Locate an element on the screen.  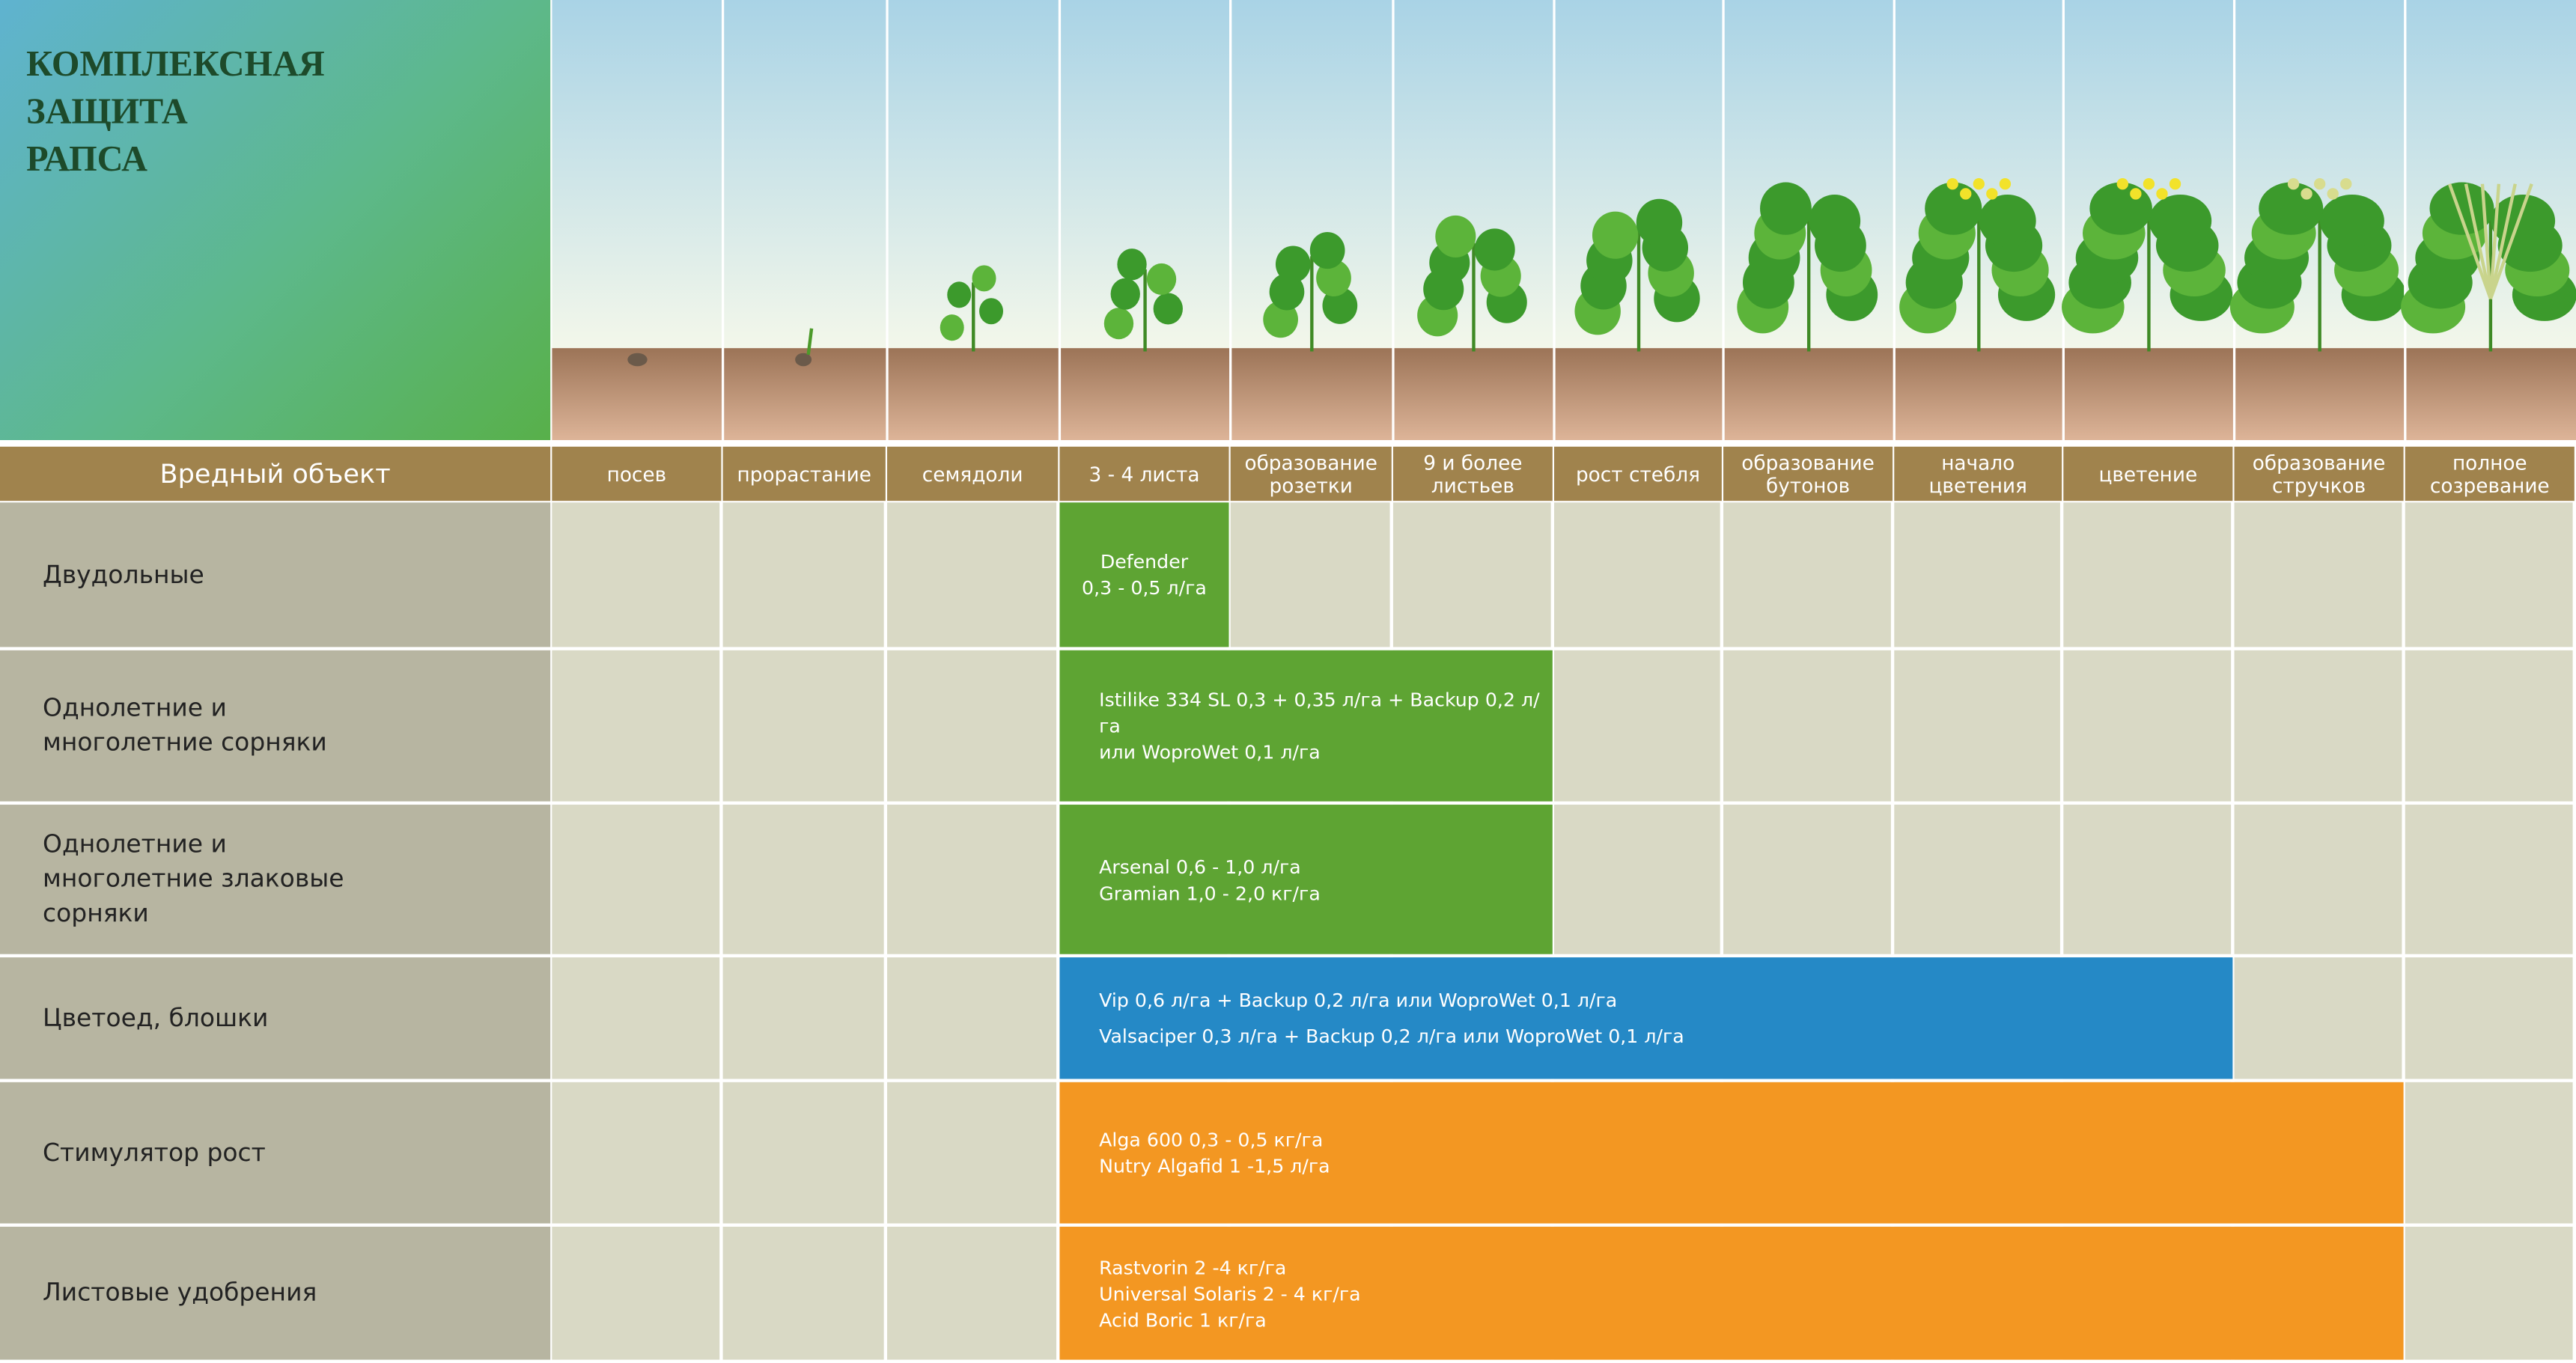
title-line: РАПСА is located at coordinates (86, 159).